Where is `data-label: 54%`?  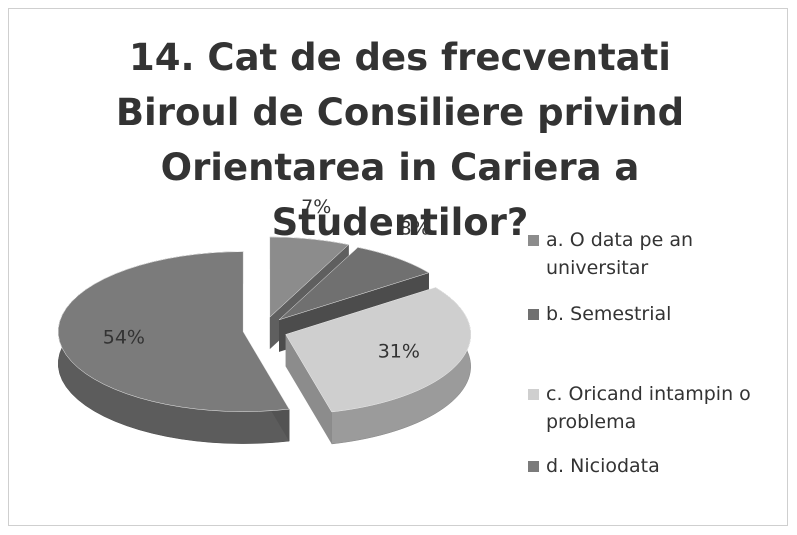
data-label: 54% is located at coordinates (124, 338).